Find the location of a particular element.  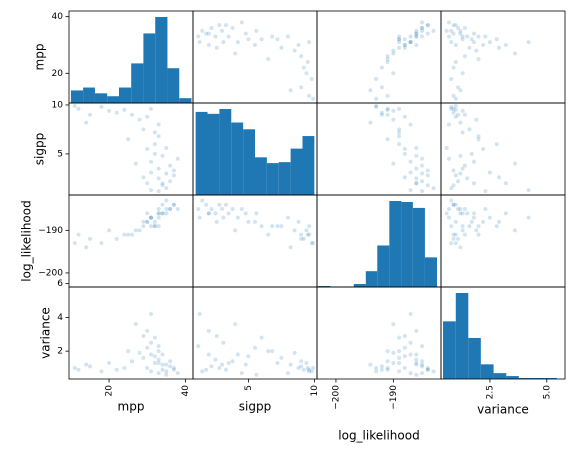

y-tick-label: 6 is located at coordinates (60, 284).